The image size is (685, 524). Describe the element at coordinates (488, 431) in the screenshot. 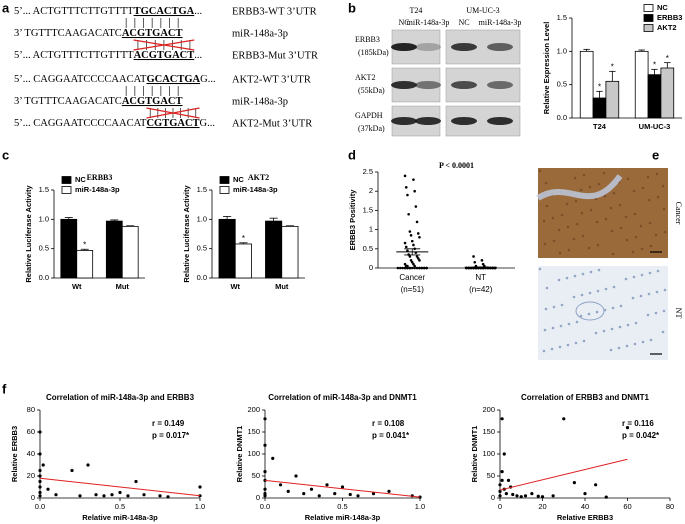

I see `y-tick-label: 150` at that location.